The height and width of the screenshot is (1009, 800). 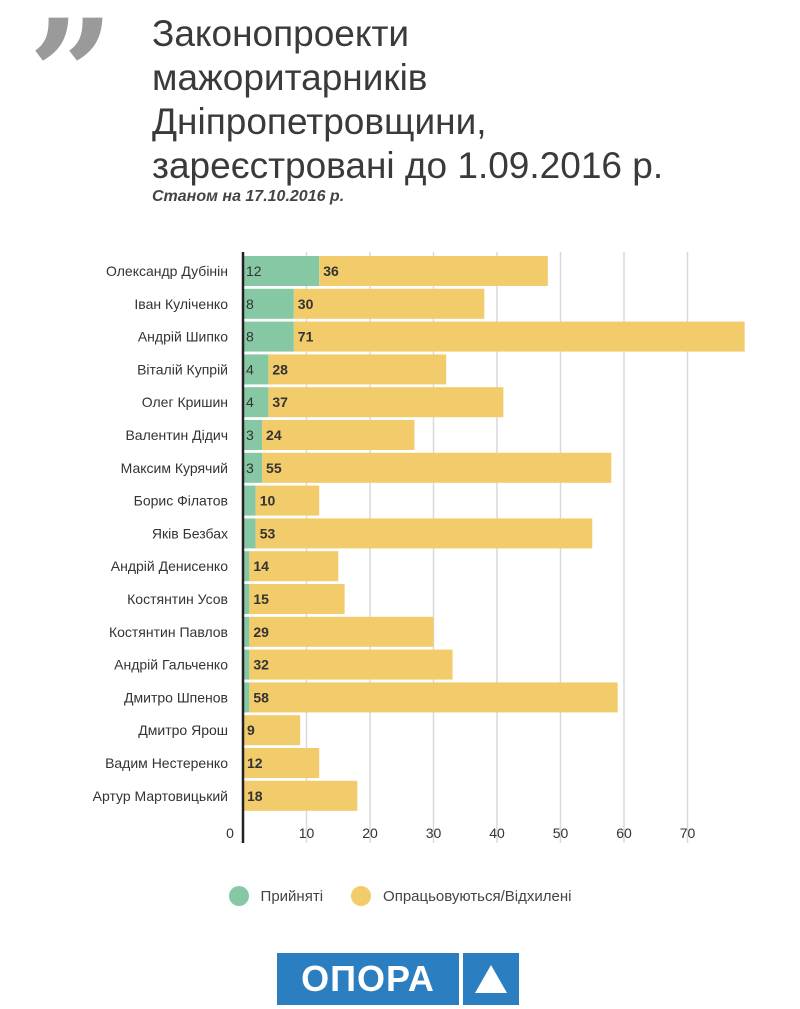 I want to click on chart-subtitle: Станом на 17.10.2016 р., so click(x=248, y=196).